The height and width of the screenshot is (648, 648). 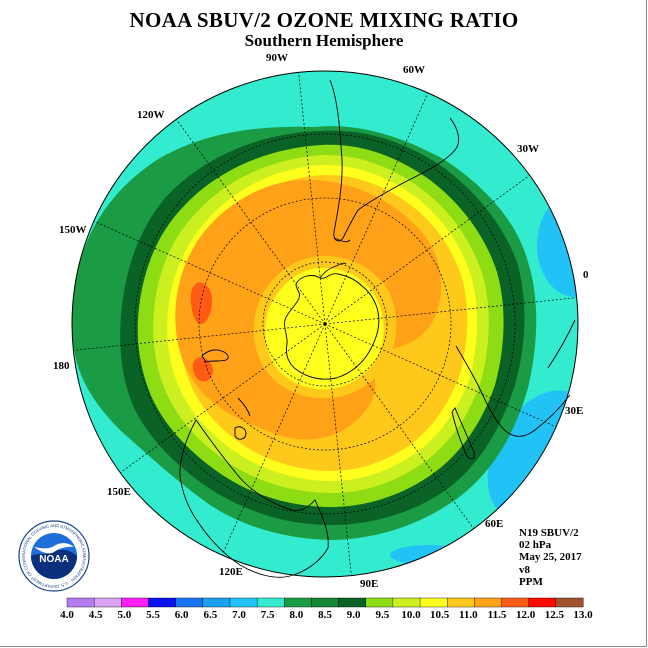 I want to click on logo-wing, so click(x=54, y=548).